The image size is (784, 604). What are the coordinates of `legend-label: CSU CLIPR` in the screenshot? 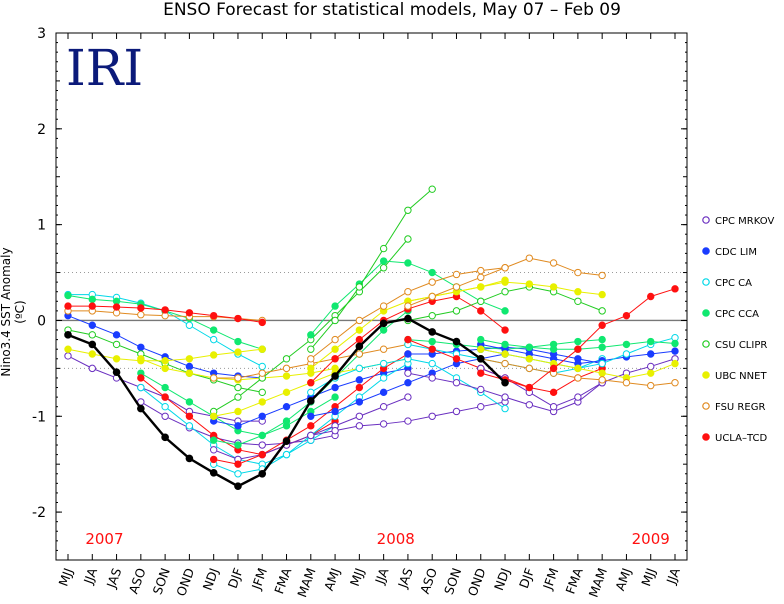 It's located at (741, 345).